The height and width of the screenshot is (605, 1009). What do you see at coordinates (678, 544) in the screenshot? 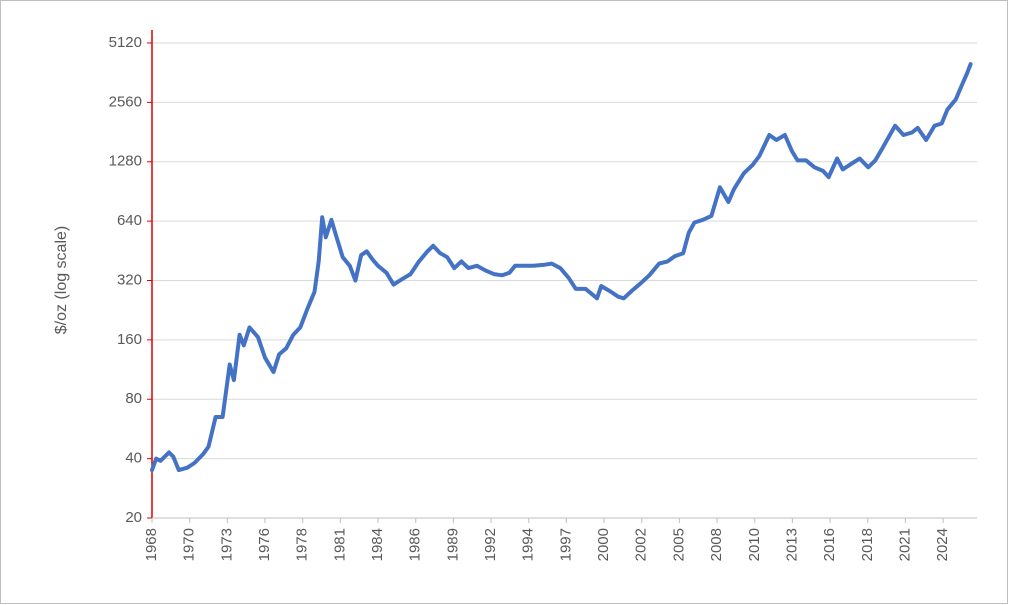
I see `x-tick-label: 2005` at bounding box center [678, 544].